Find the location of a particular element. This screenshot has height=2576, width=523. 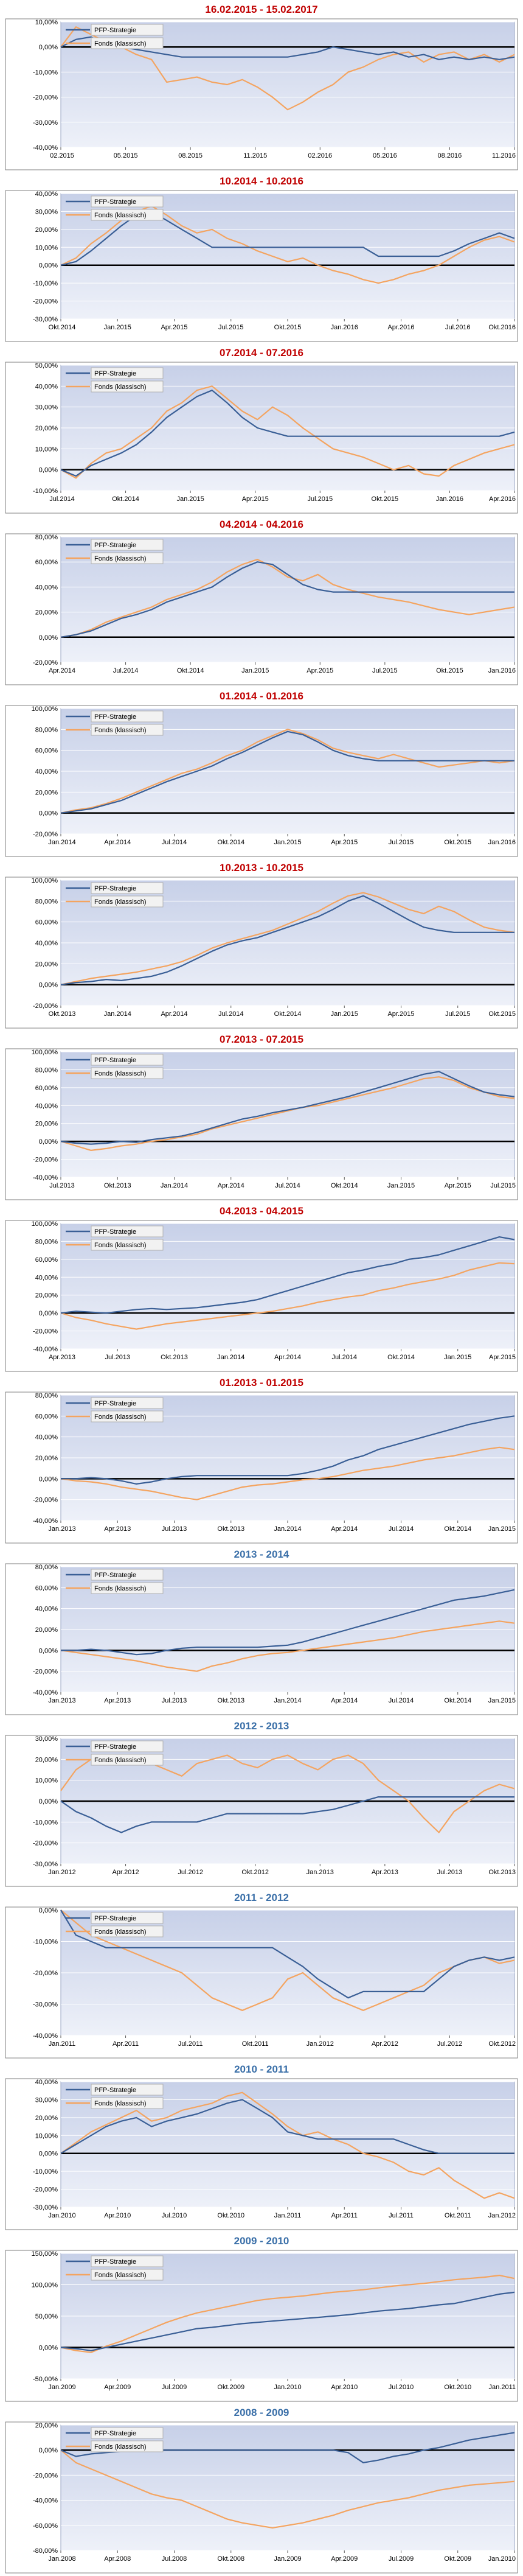

x-tick-label: 11.2015 is located at coordinates (255, 155).